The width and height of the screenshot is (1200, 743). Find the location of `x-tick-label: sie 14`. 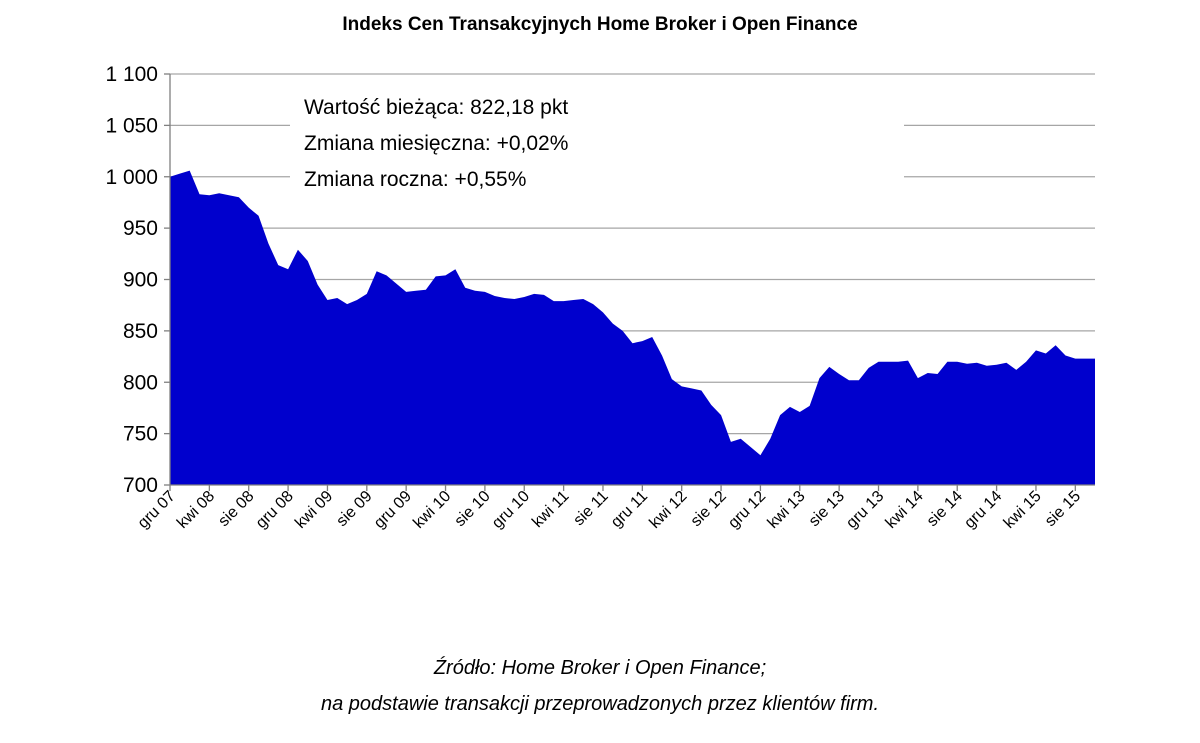

x-tick-label: sie 14 is located at coordinates (945, 509).